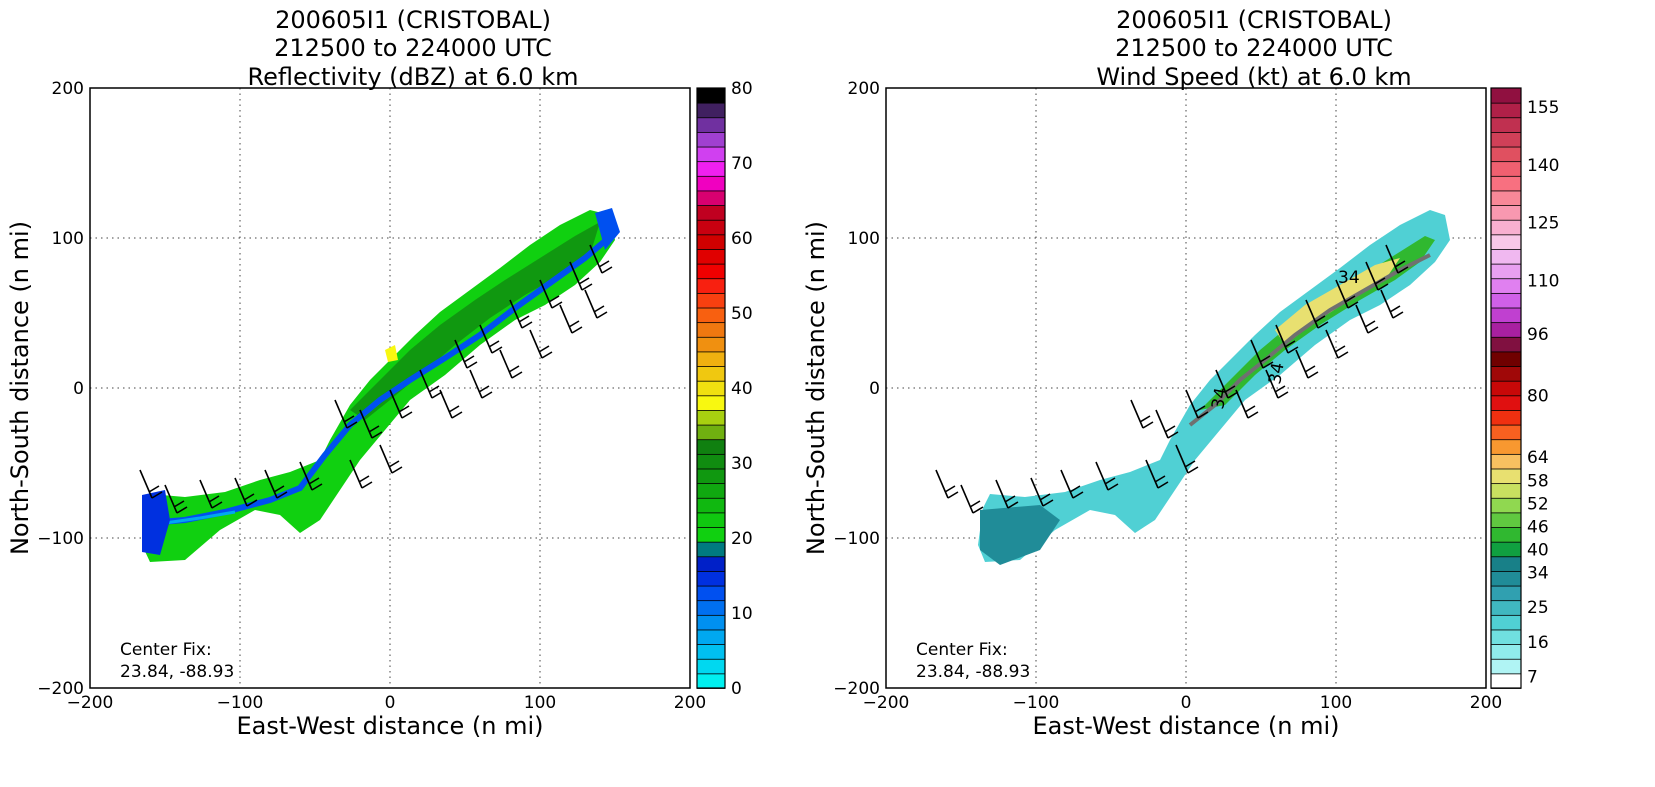 Image resolution: width=1655 pixels, height=787 pixels. What do you see at coordinates (962, 650) in the screenshot?
I see `wind-speed-center-fix-label: Center Fix:` at bounding box center [962, 650].